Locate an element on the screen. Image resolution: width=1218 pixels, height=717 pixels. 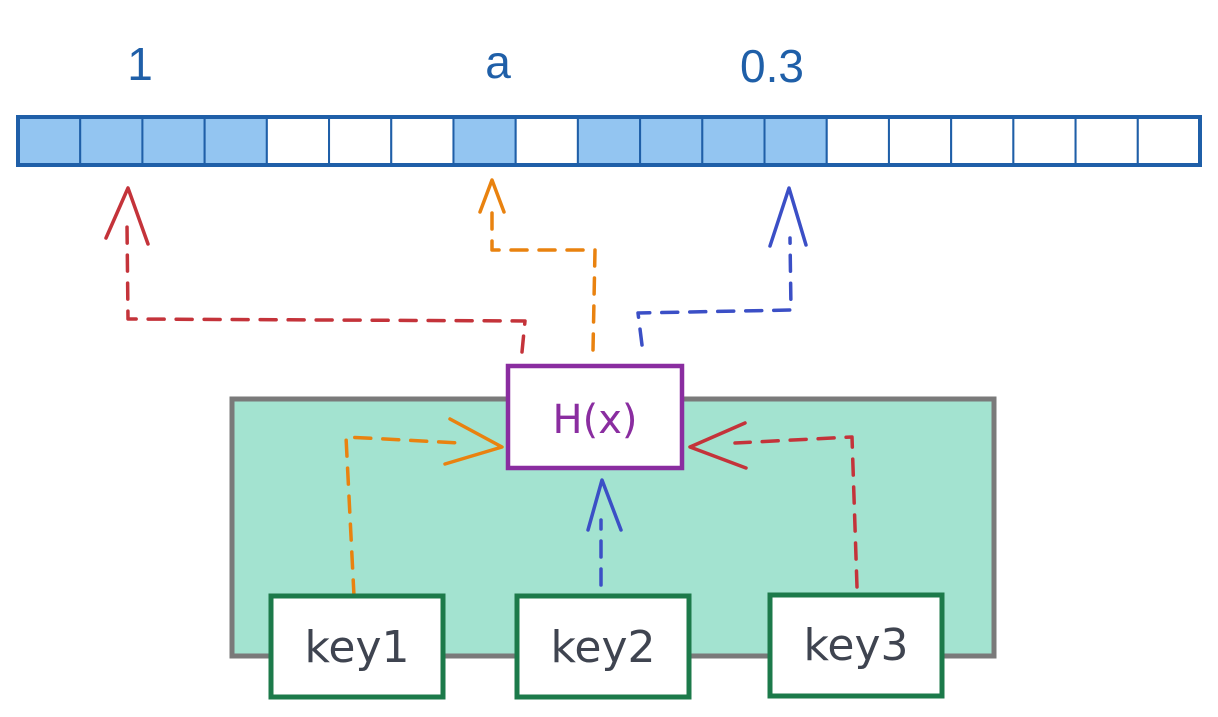
arrow-hash-to-value-a is located at coordinates (537, 265).